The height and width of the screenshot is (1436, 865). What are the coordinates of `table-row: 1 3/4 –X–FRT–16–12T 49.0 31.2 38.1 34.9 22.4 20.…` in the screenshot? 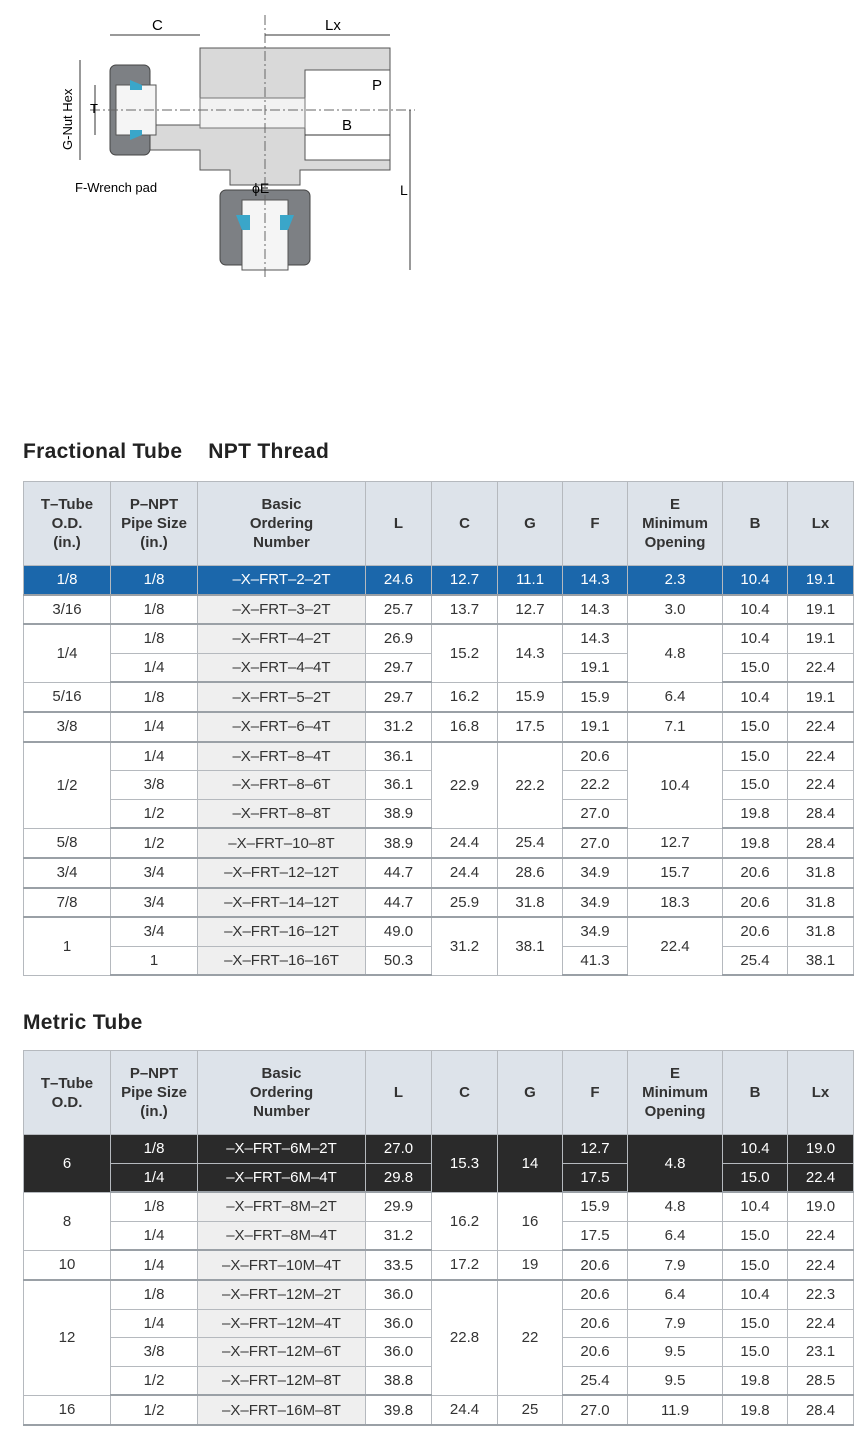 It's located at (438, 946).